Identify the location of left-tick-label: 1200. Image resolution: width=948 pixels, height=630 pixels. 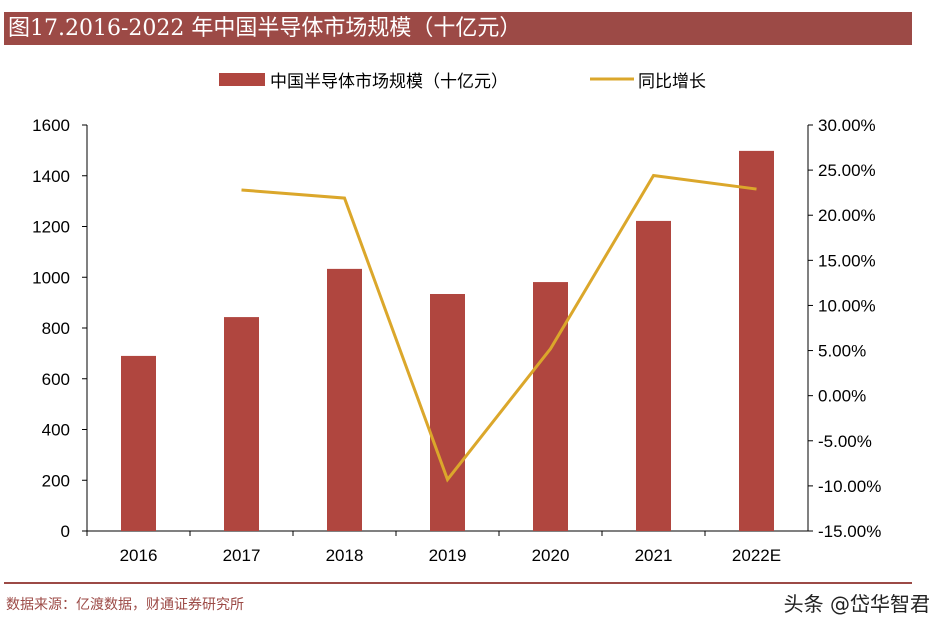
(51, 227).